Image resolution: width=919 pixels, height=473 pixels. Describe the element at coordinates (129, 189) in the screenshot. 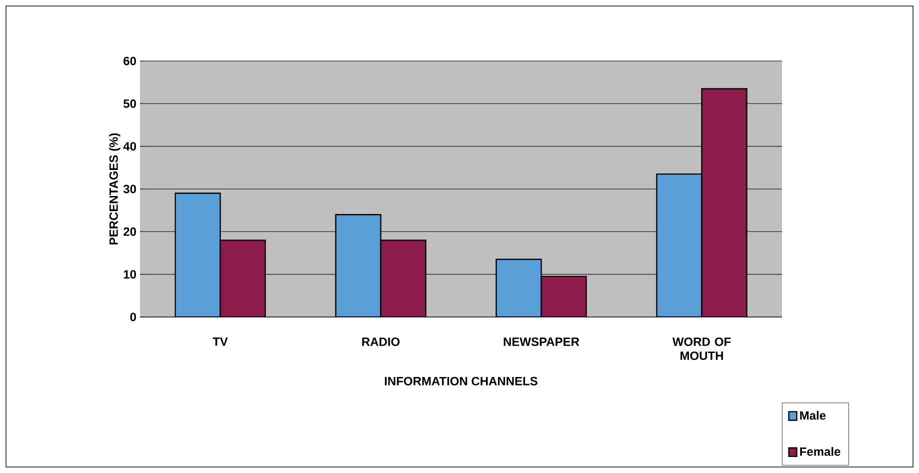

I see `y-tick-label: 30` at that location.